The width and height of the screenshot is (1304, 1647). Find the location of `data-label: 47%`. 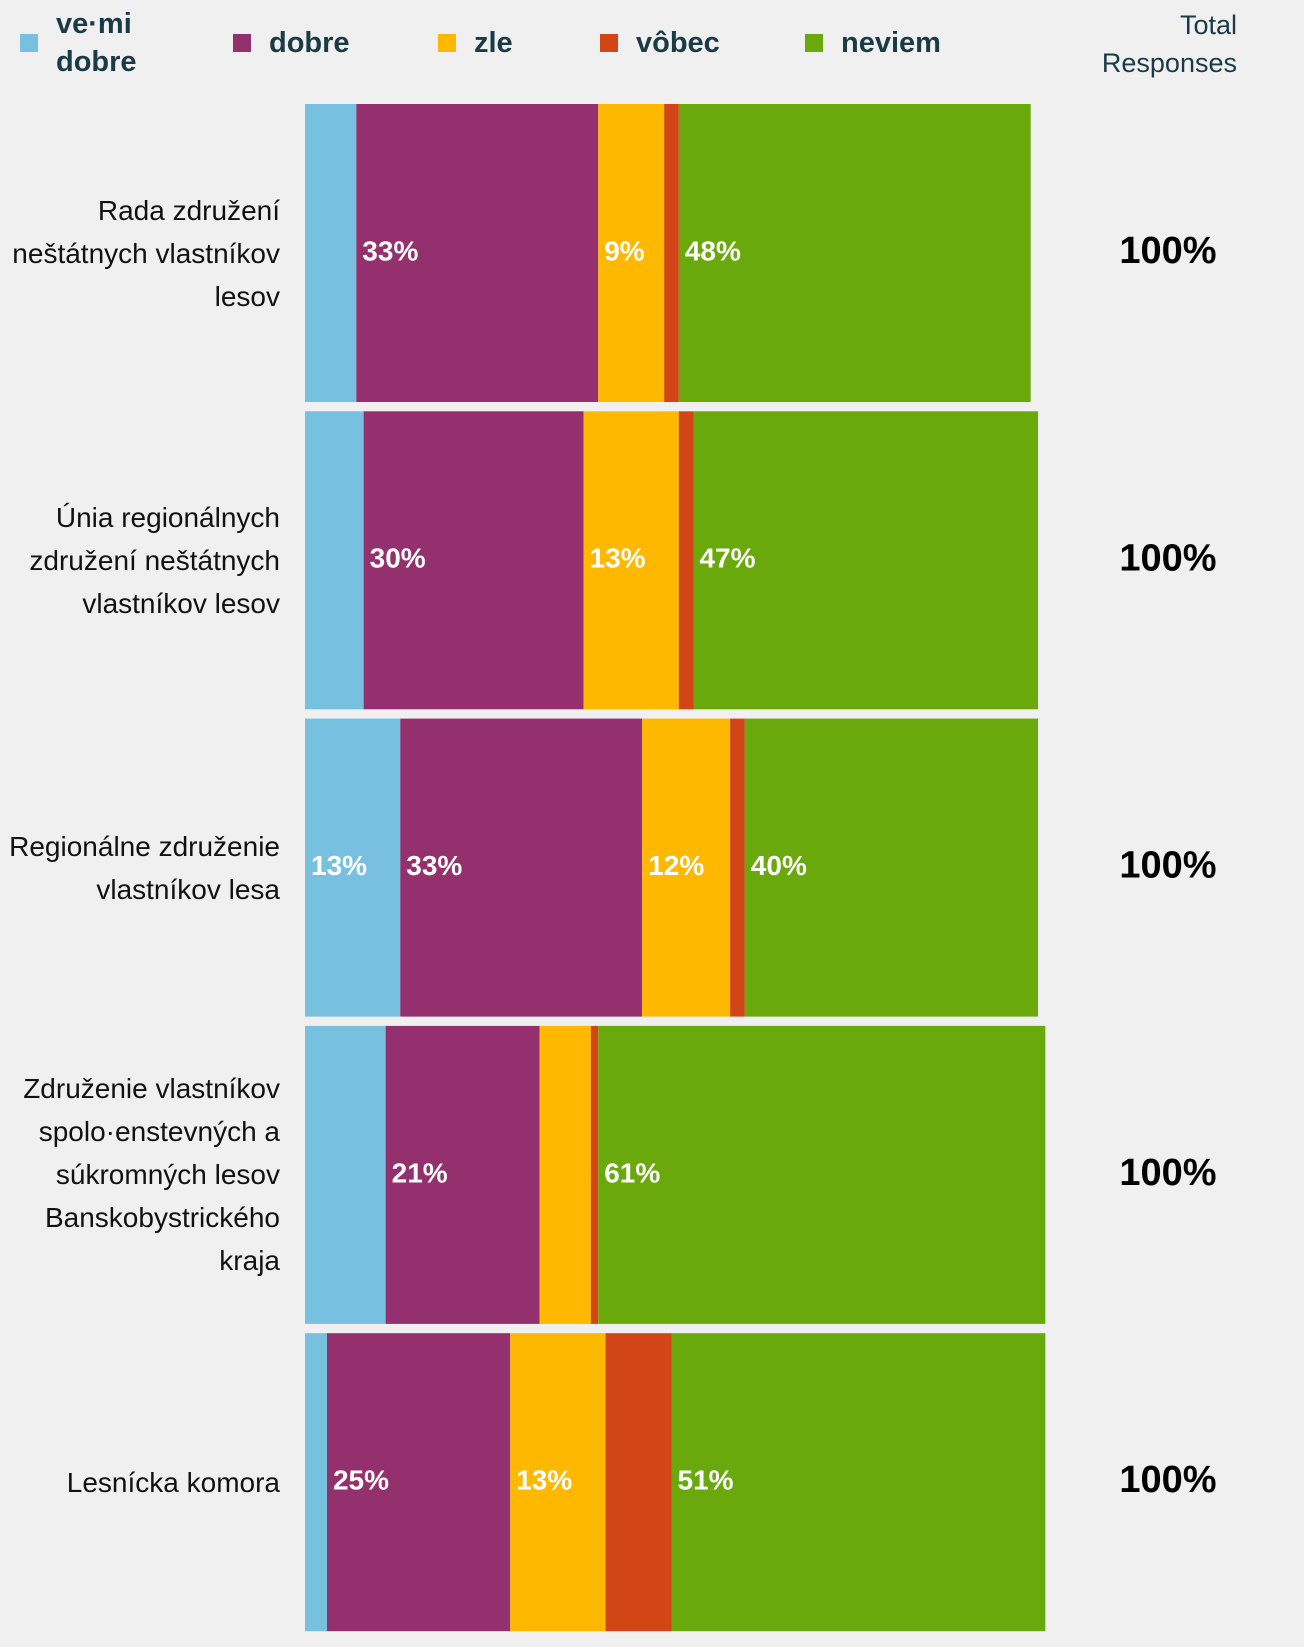

data-label: 47% is located at coordinates (727, 558).